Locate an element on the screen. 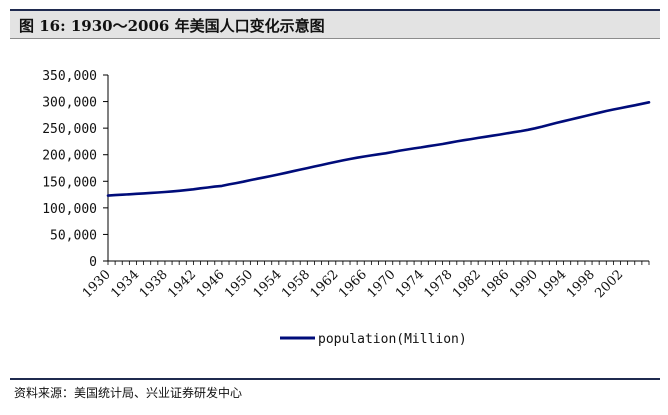 This screenshot has height=415, width=668. x-tick-label: 1962 is located at coordinates (325, 284).